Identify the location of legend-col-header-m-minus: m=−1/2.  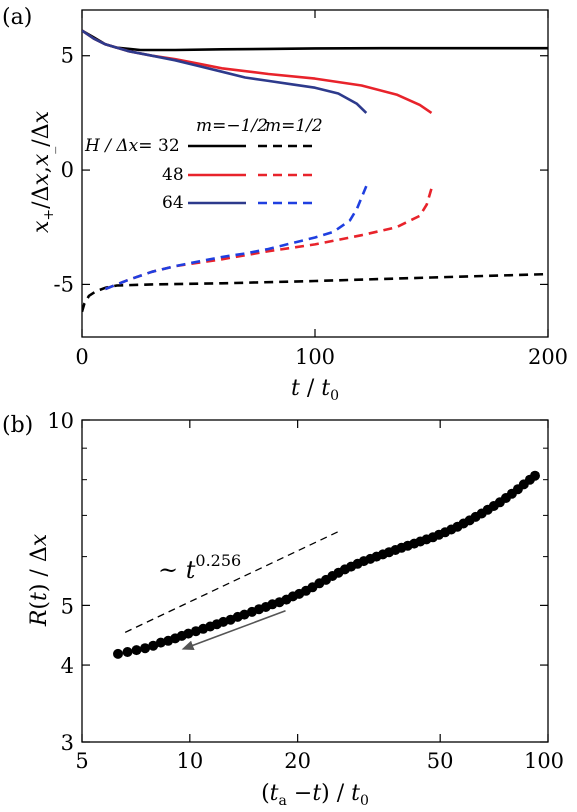
(232, 126).